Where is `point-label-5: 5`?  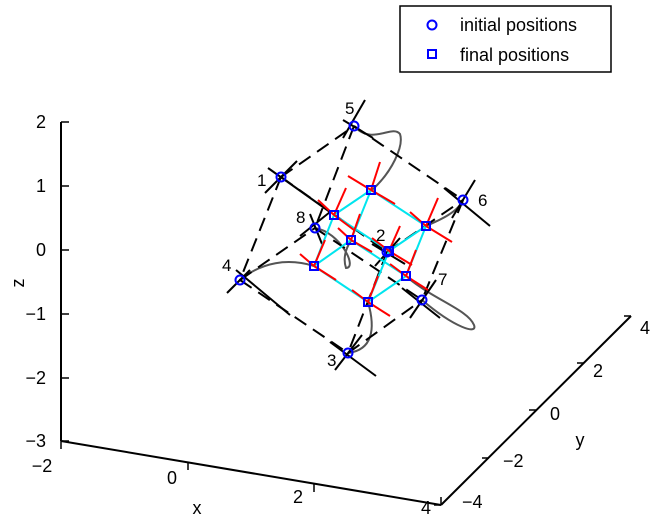 point-label-5: 5 is located at coordinates (349, 108).